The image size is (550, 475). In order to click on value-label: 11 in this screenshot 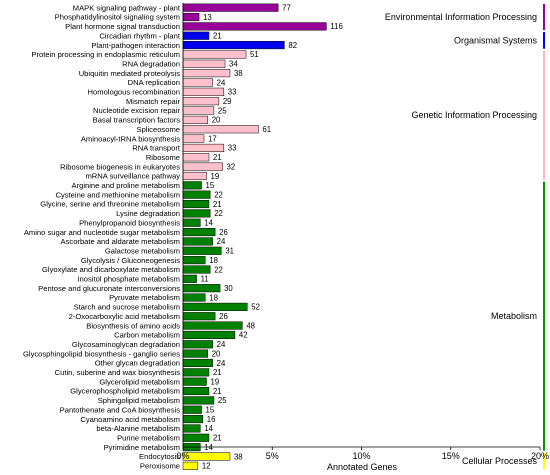, I will do `click(205, 279)`.